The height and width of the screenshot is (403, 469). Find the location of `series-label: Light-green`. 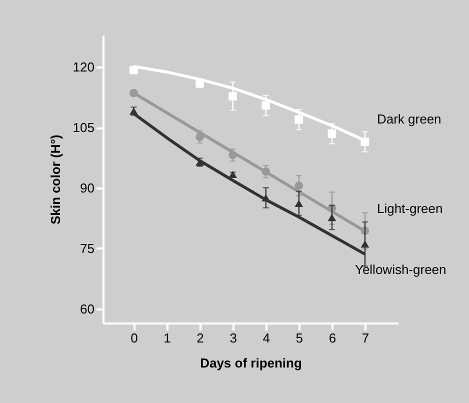

series-label: Light-green is located at coordinates (409, 208).